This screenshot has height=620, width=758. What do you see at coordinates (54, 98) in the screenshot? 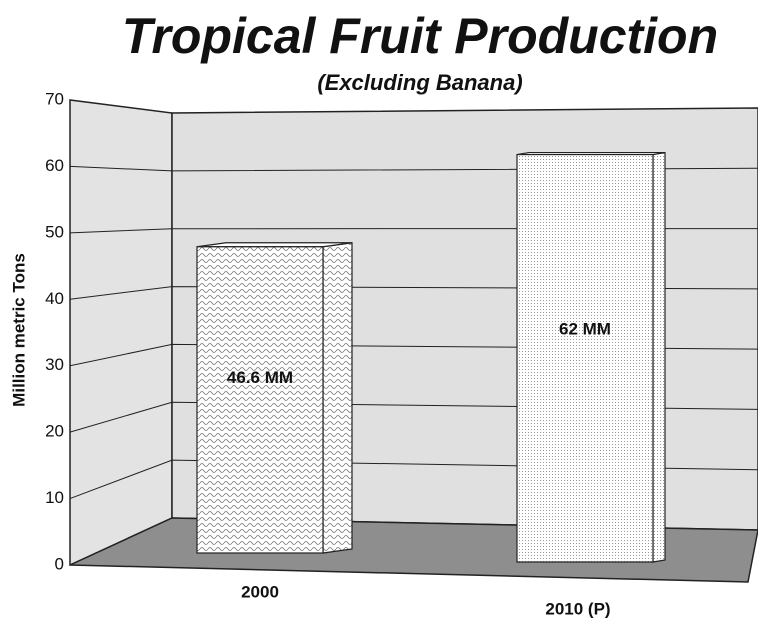
I see `y-tick-label: 70` at bounding box center [54, 98].